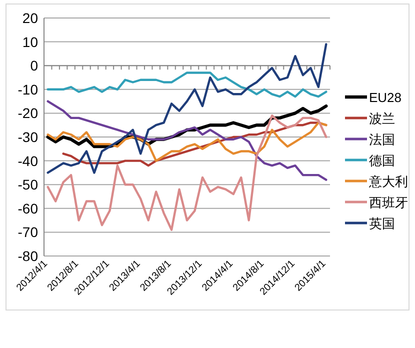  Describe the element at coordinates (30, 18) in the screenshot. I see `y-tick-label: 20` at that location.